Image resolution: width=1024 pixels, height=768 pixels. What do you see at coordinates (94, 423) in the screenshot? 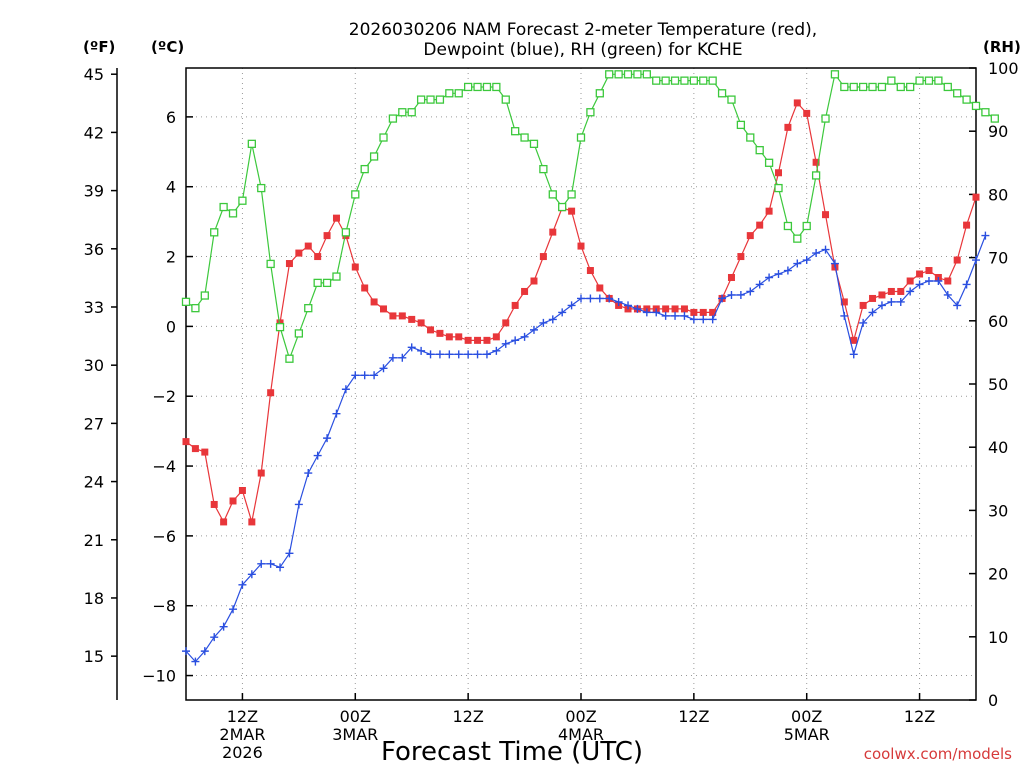
I see `fahrenheit-tick-label: 27` at bounding box center [94, 423].